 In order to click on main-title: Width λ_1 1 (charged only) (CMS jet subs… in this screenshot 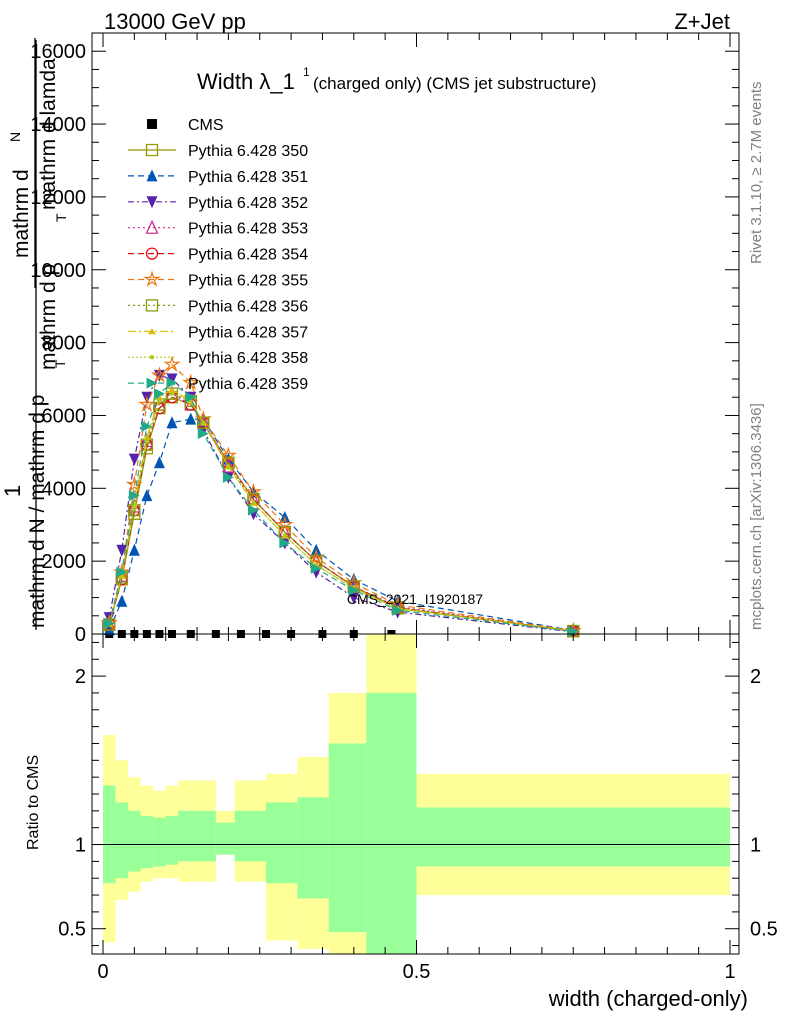, I will do `click(396, 79)`.